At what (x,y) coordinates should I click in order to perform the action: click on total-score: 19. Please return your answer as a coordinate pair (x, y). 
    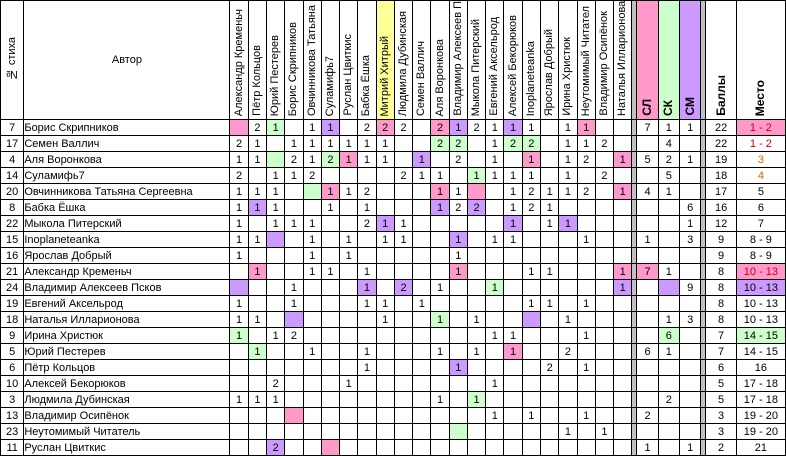
    Looking at the image, I should click on (721, 159).